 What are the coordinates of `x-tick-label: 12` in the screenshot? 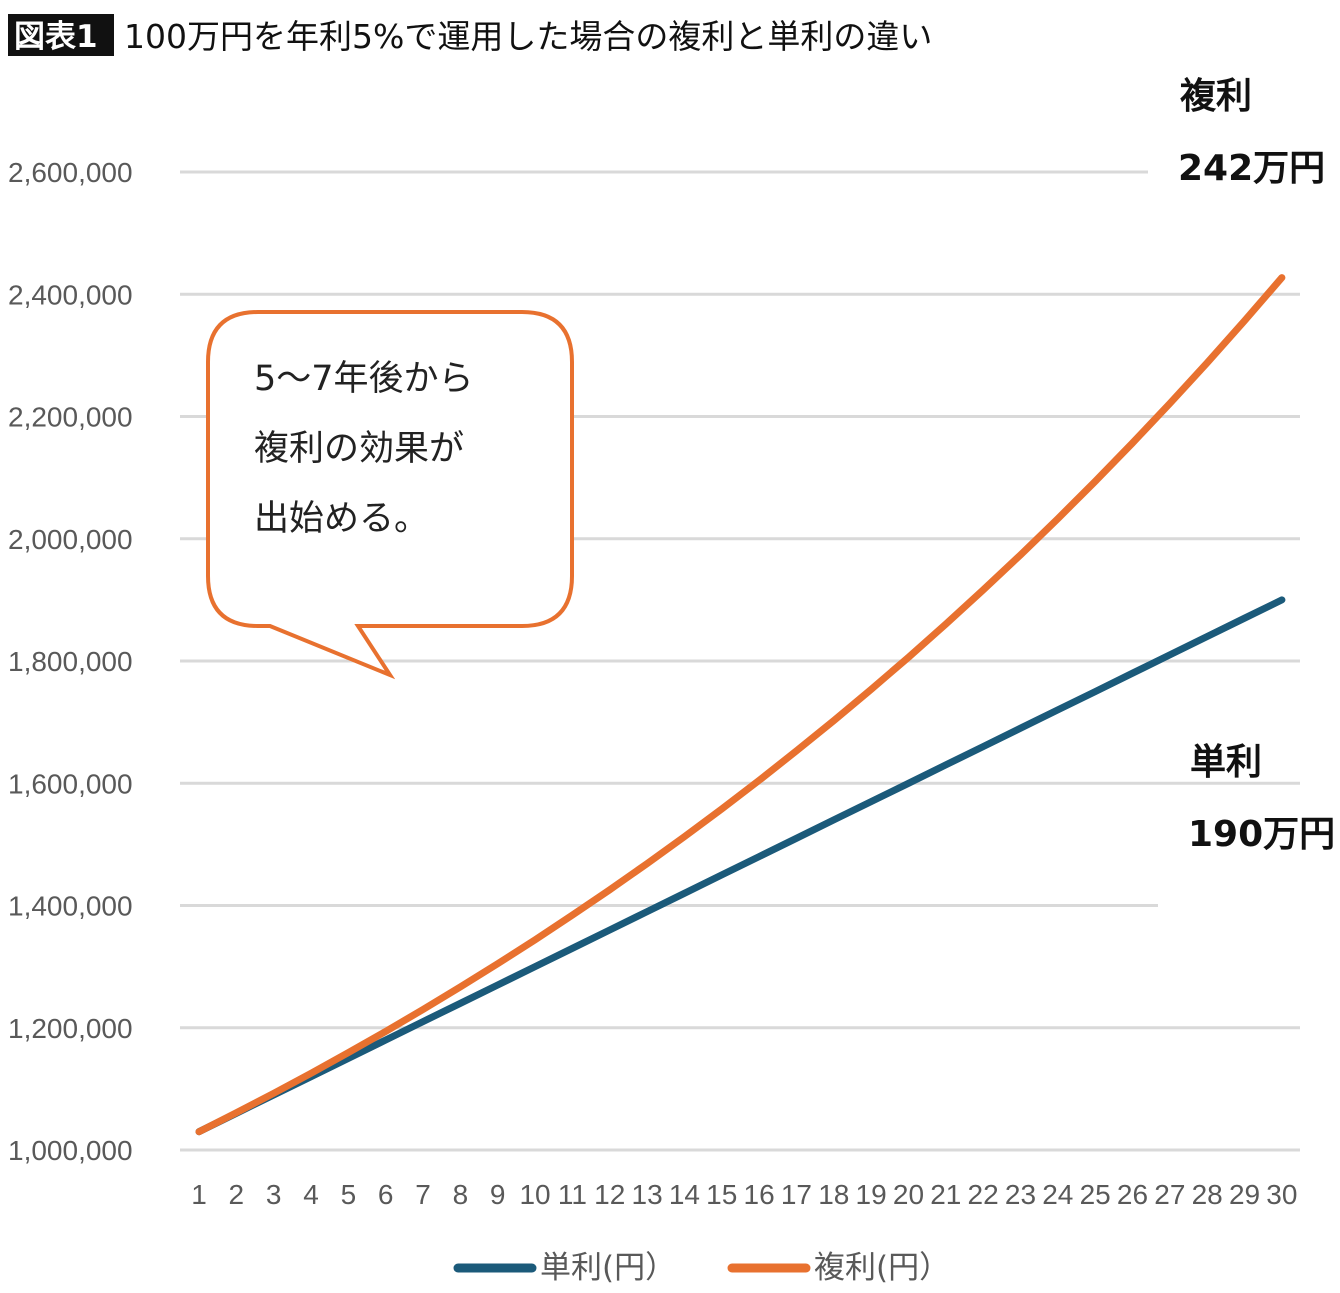 It's located at (609, 1194).